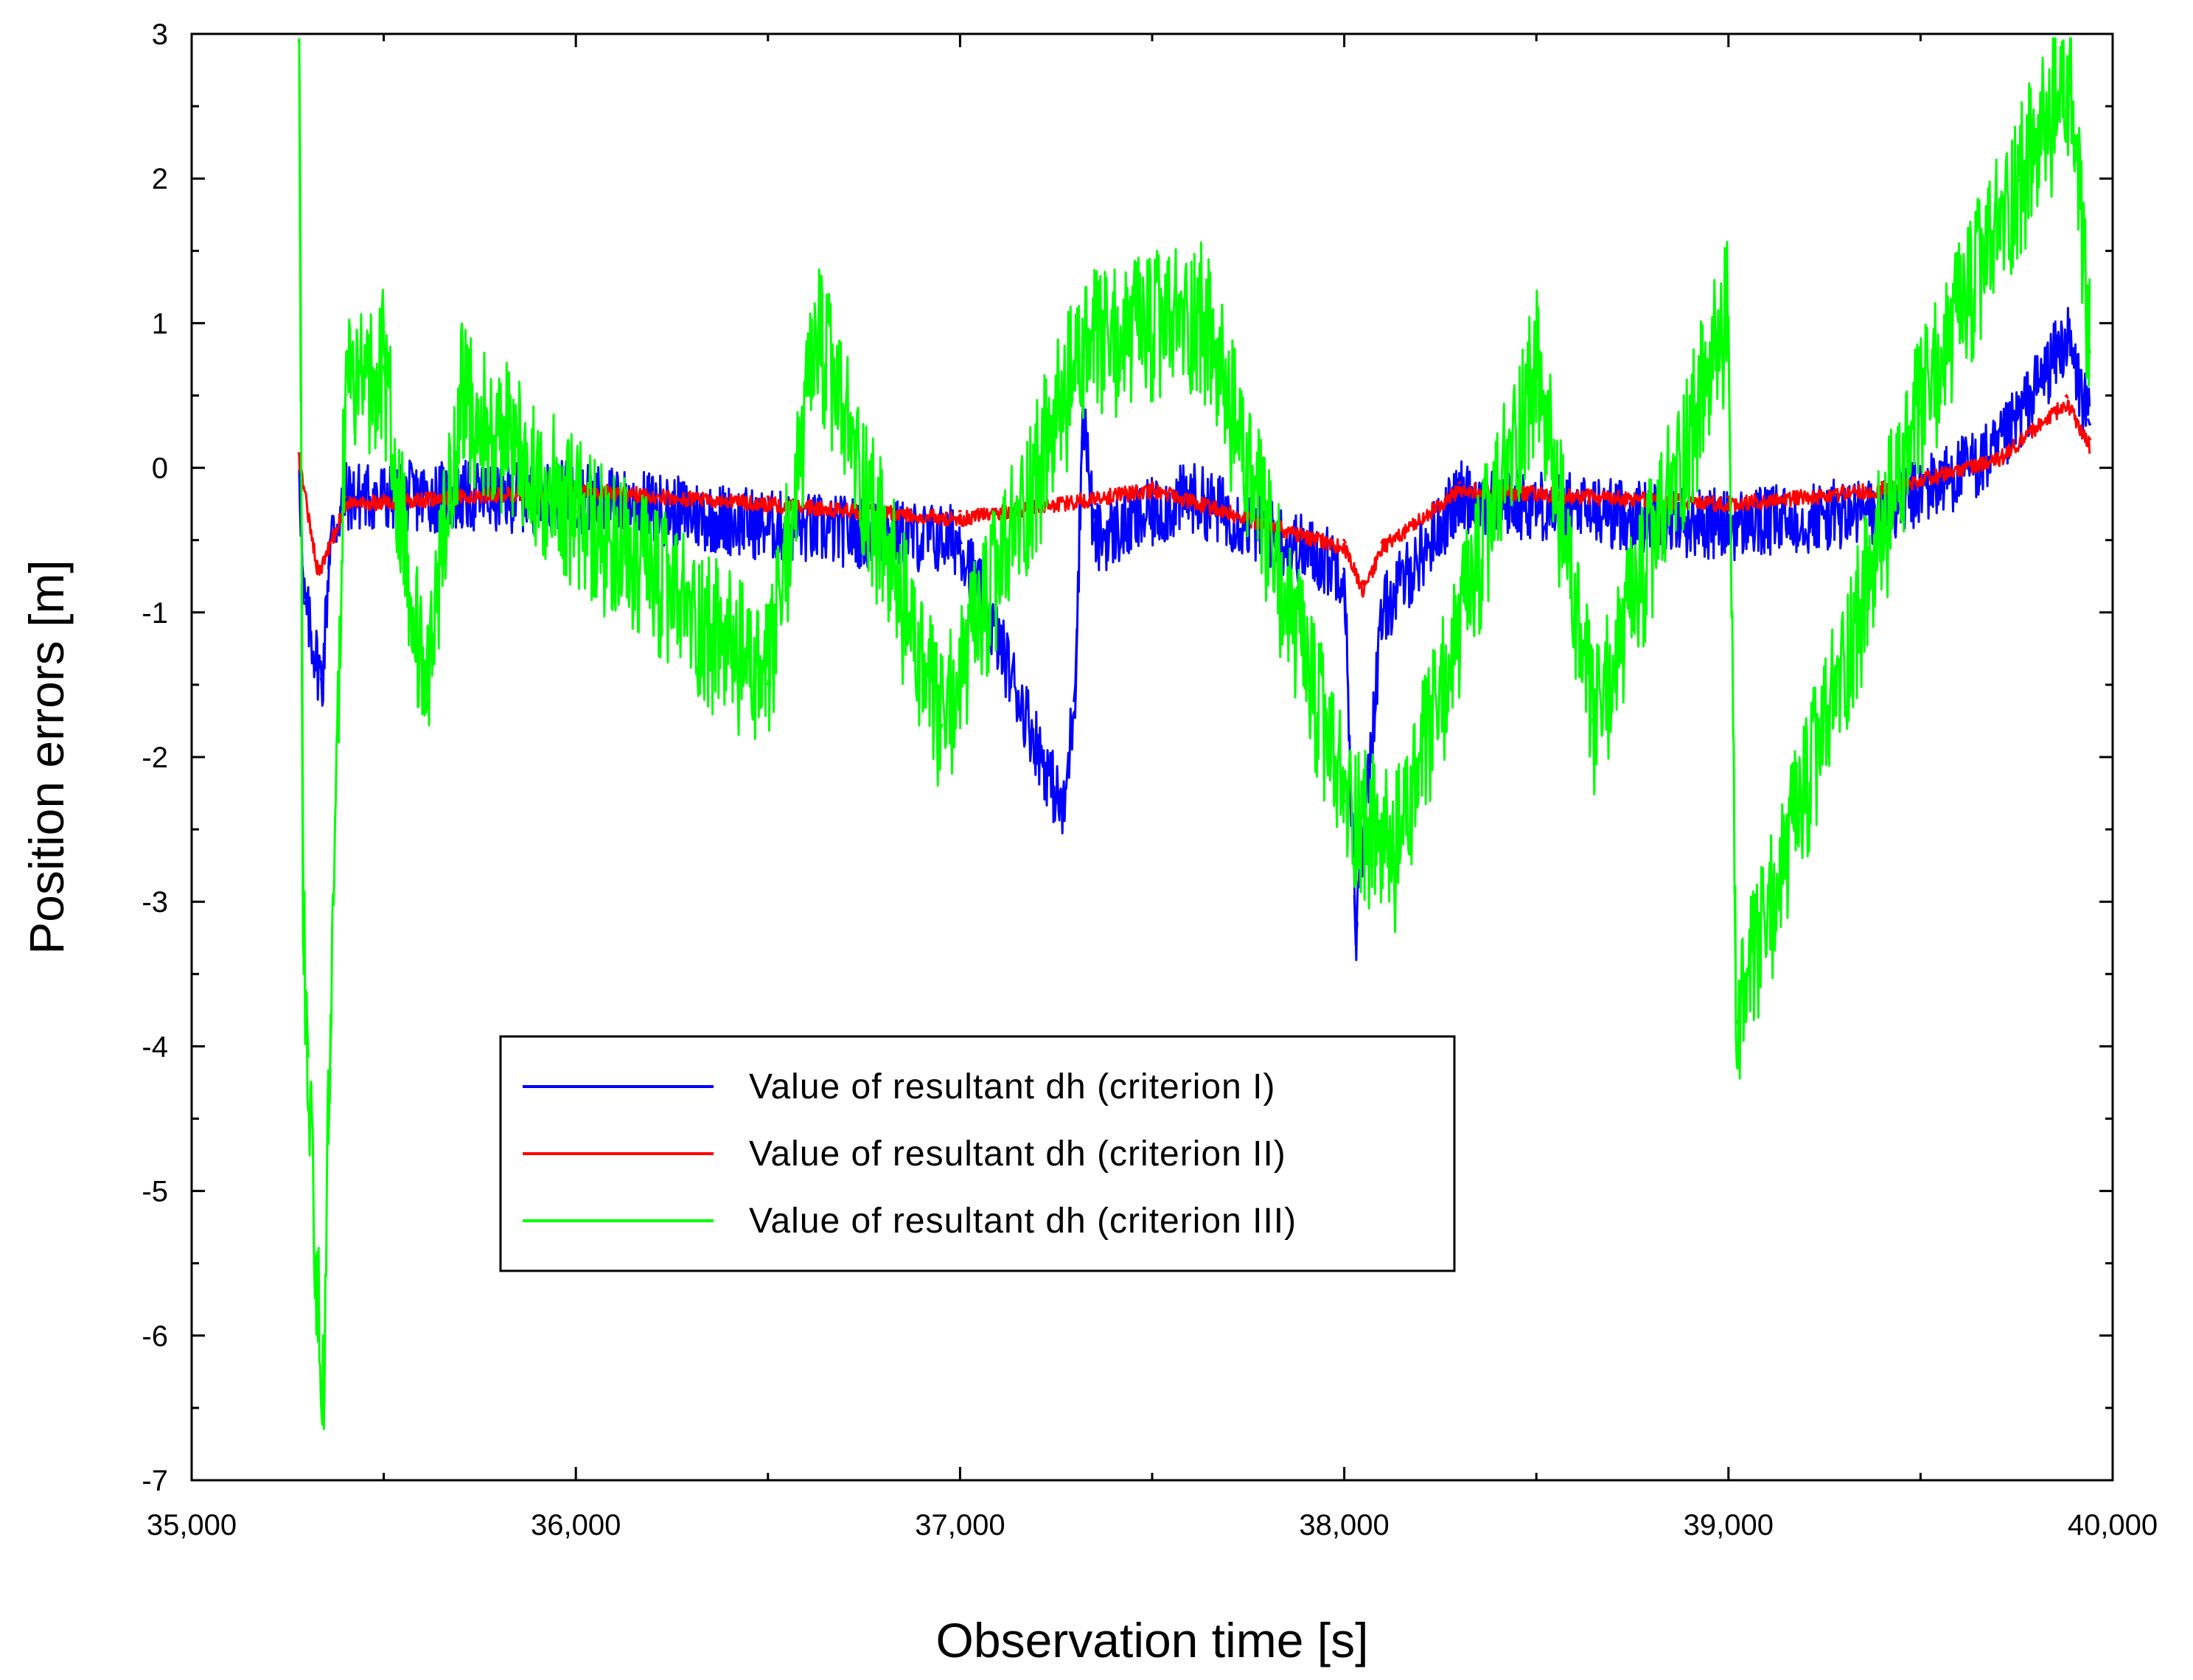 This screenshot has height=1680, width=2193. I want to click on y-tick-label: -4, so click(155, 1047).